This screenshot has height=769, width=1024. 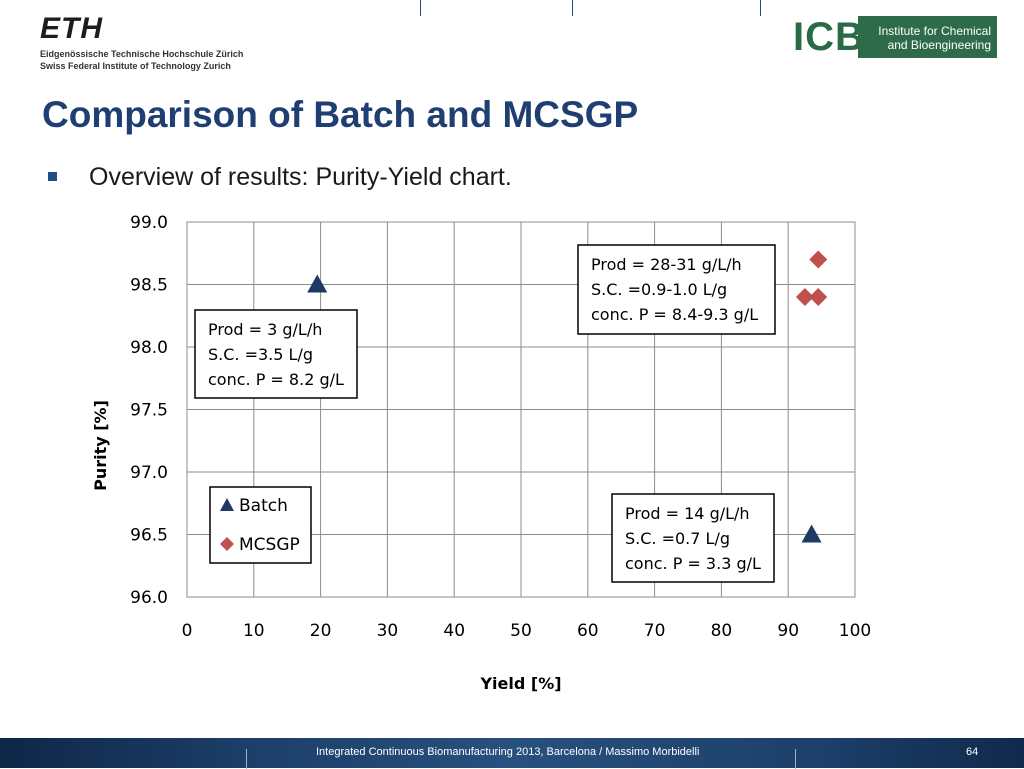 What do you see at coordinates (100, 445) in the screenshot?
I see `y-axis-title: Purity [%]` at bounding box center [100, 445].